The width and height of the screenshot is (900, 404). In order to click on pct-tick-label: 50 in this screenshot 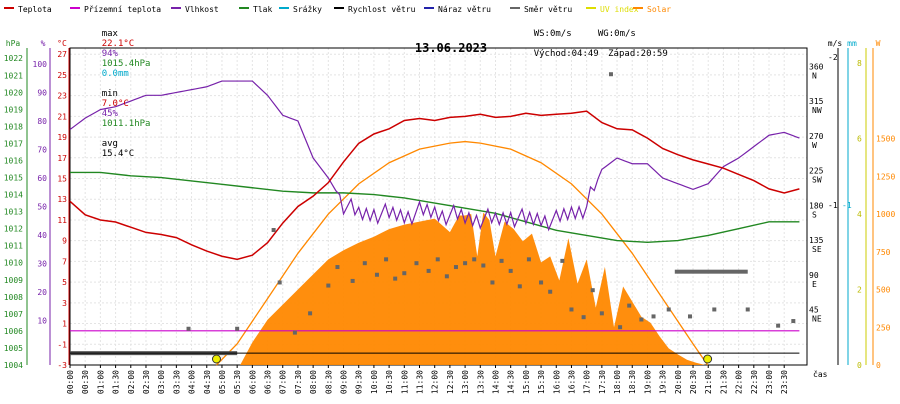, I will do `click(42, 207)`.